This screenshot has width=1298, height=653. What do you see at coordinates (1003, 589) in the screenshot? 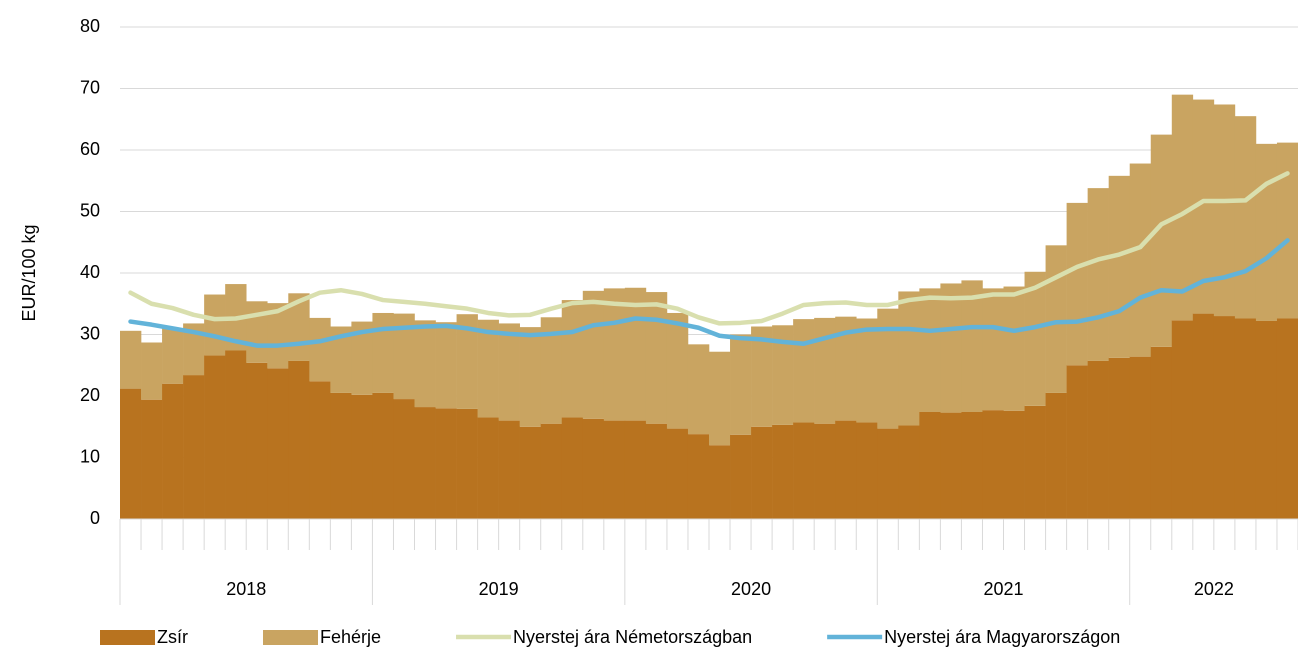
I see `x-group-label: 2021` at bounding box center [1003, 589].